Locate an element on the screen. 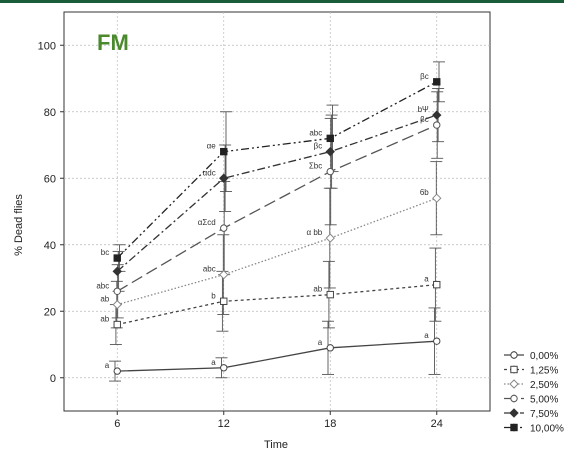 The image size is (564, 455). y-tick-label: 20 is located at coordinates (50, 312).